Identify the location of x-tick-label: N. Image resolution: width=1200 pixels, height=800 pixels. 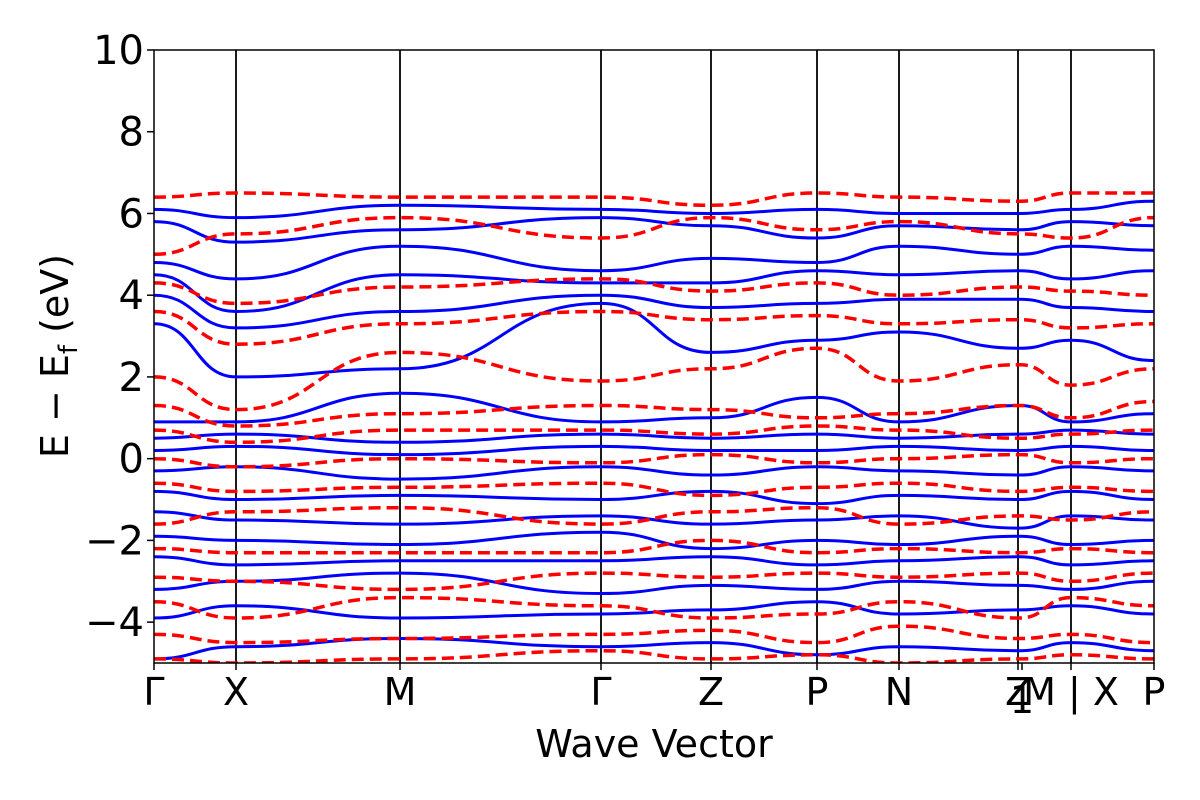
(899, 692).